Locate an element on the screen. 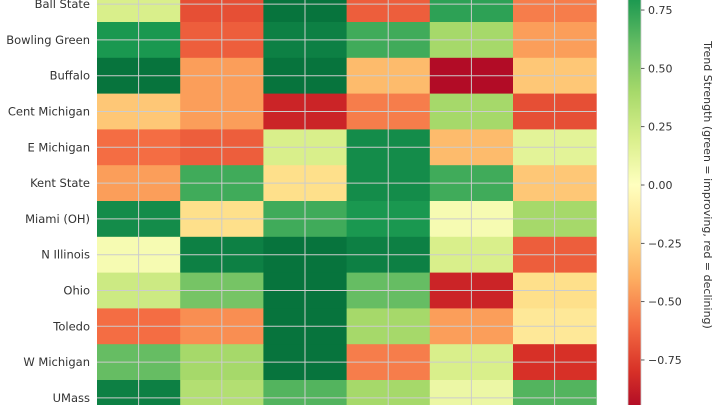 Image resolution: width=720 pixels, height=405 pixels. row-label: Kent State is located at coordinates (60, 183).